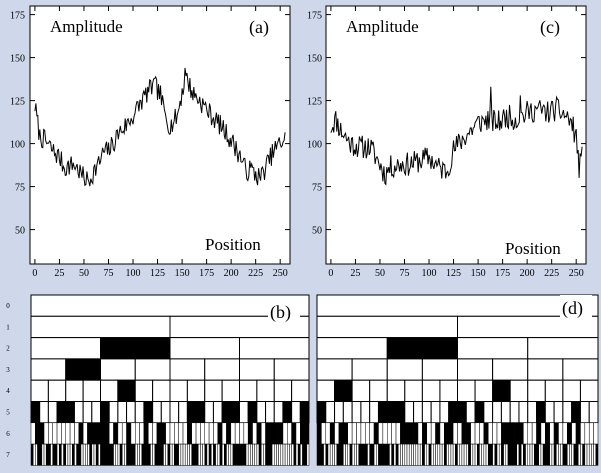 This screenshot has width=601, height=473. Describe the element at coordinates (456, 136) in the screenshot. I see `panel-c-trace` at that location.